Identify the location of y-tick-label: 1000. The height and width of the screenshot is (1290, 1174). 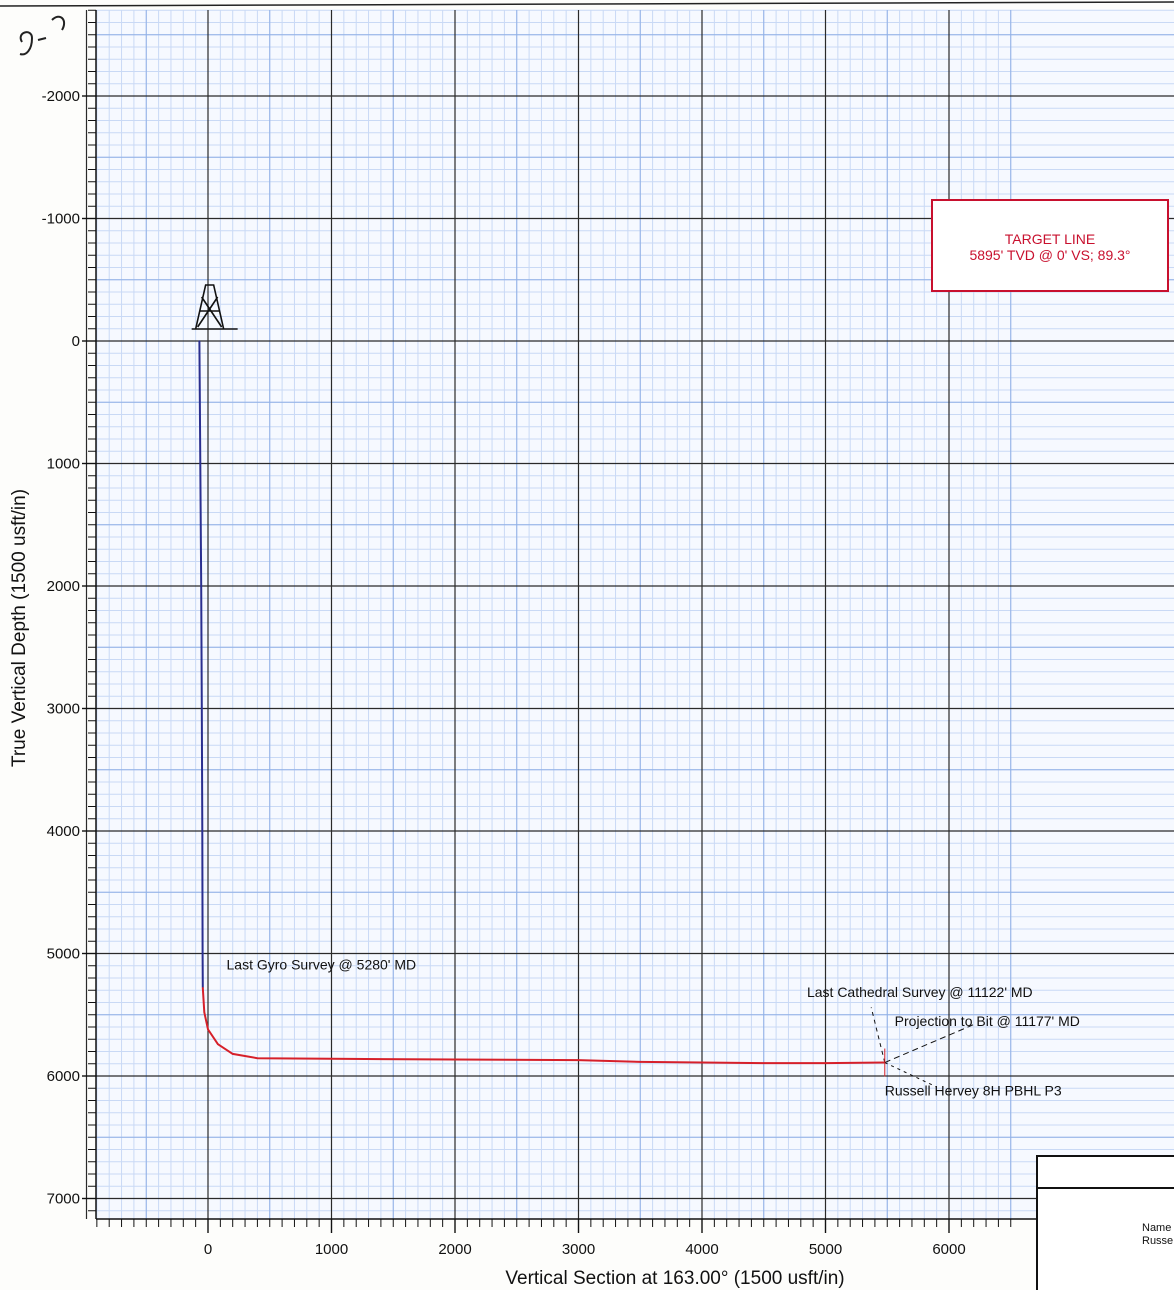
(63, 464).